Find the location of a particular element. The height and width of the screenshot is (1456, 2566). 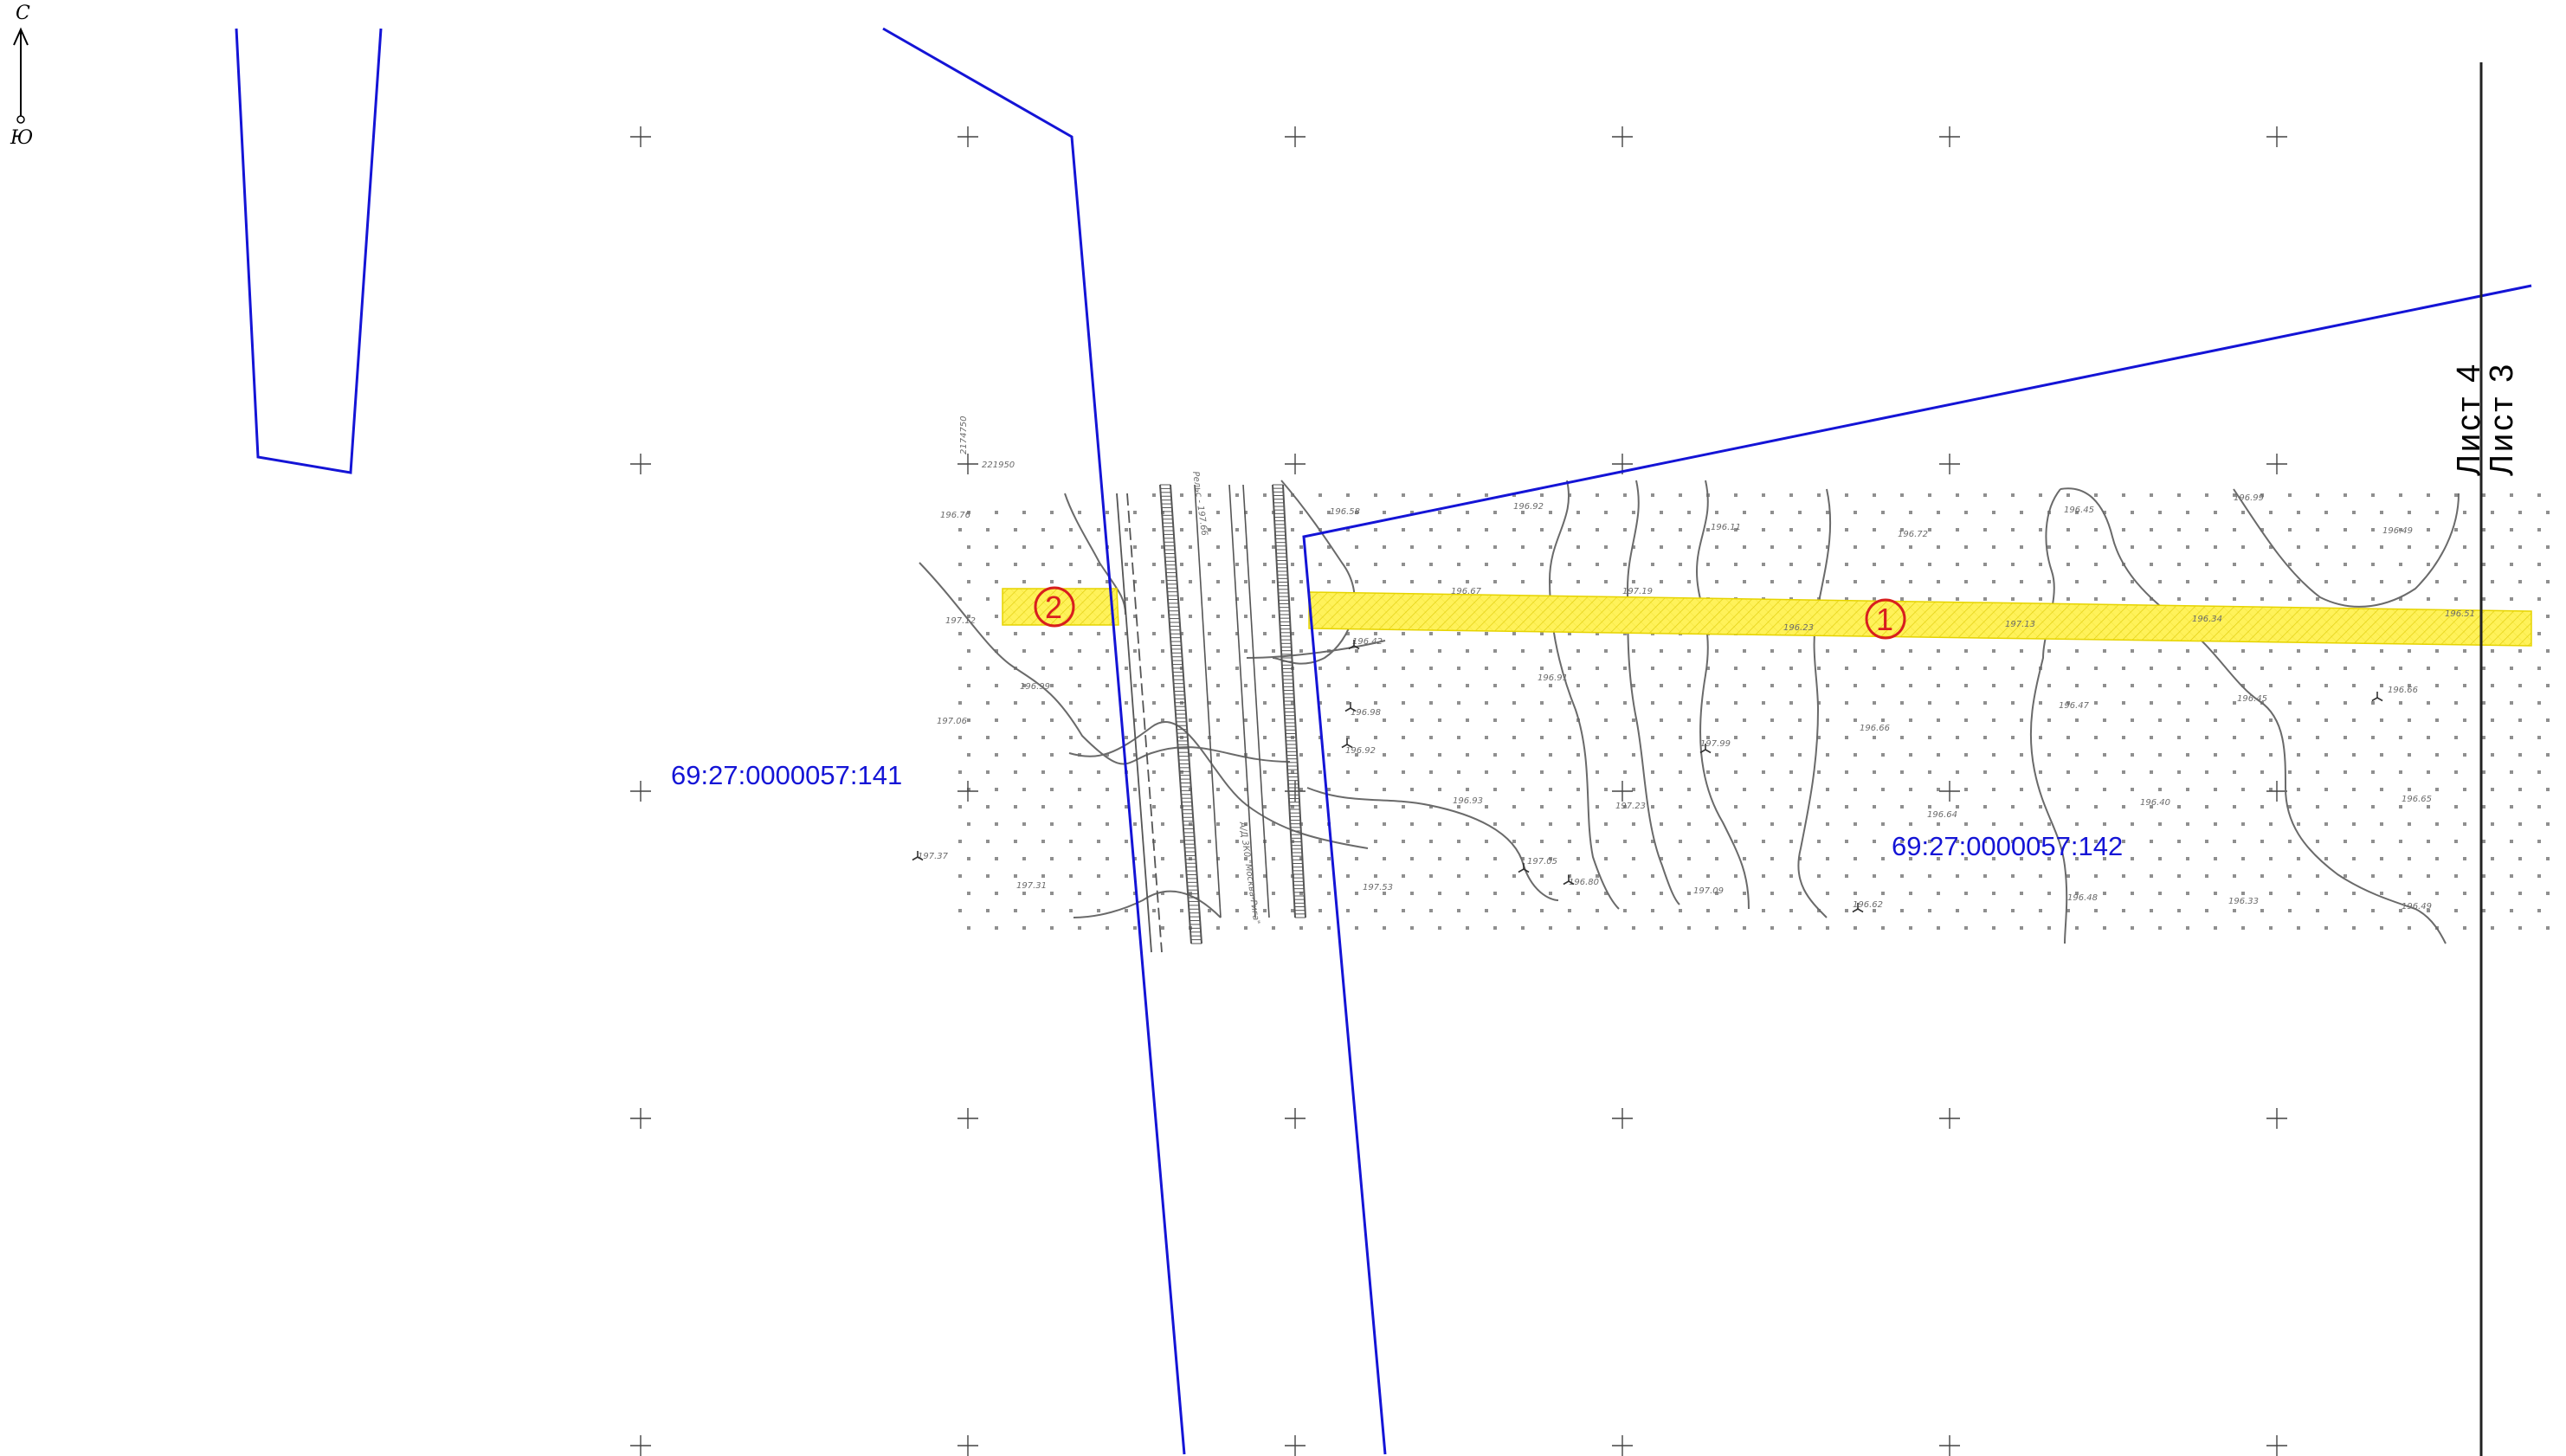

sheet-4-label: Лист 4 is located at coordinates (2469, 419).